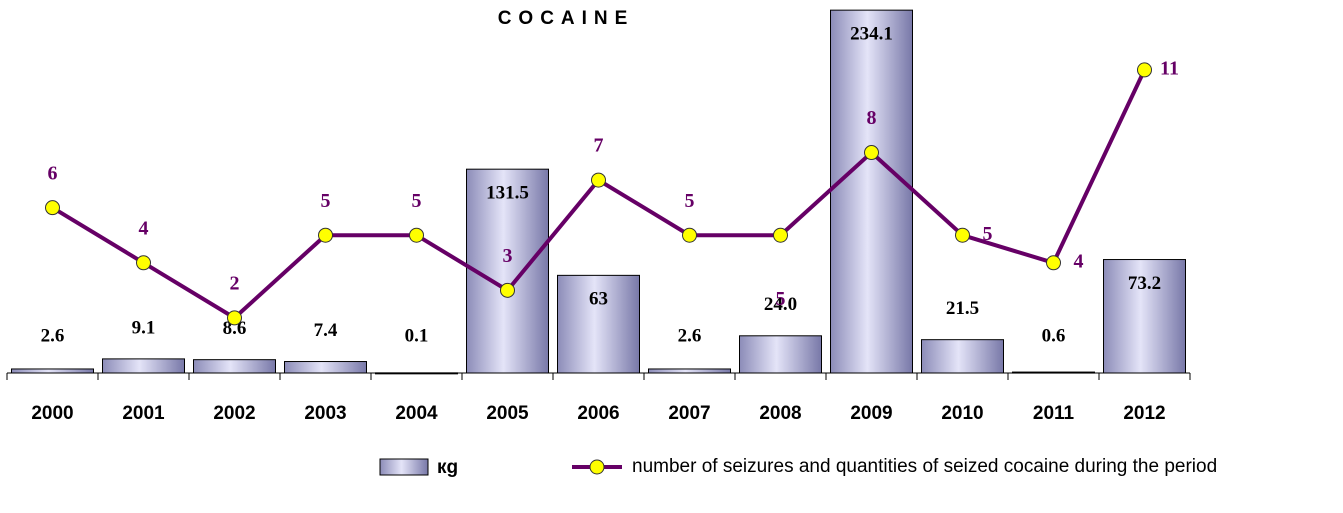  Describe the element at coordinates (566, 18) in the screenshot. I see `chart-title: COCAINE` at that location.